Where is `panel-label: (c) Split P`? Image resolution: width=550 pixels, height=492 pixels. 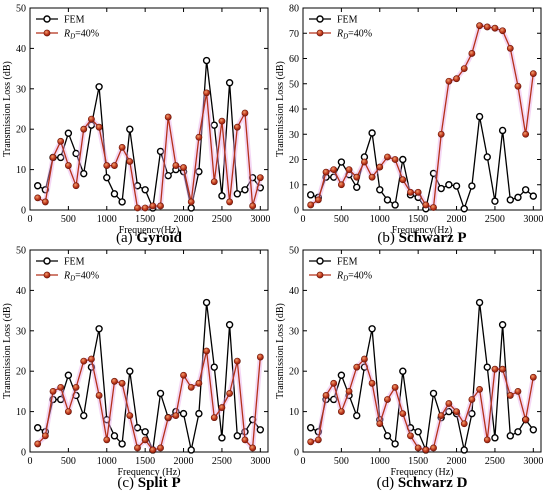 panel-label: (c) Split P is located at coordinates (148, 483).